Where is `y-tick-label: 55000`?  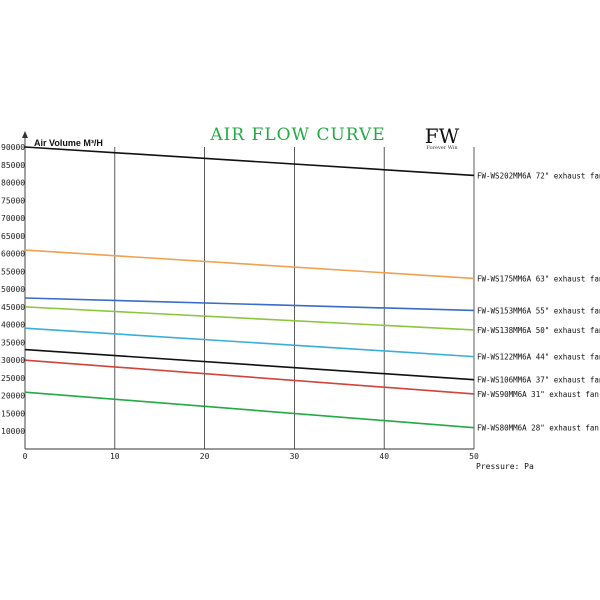
y-tick-label: 55000 is located at coordinates (13, 271).